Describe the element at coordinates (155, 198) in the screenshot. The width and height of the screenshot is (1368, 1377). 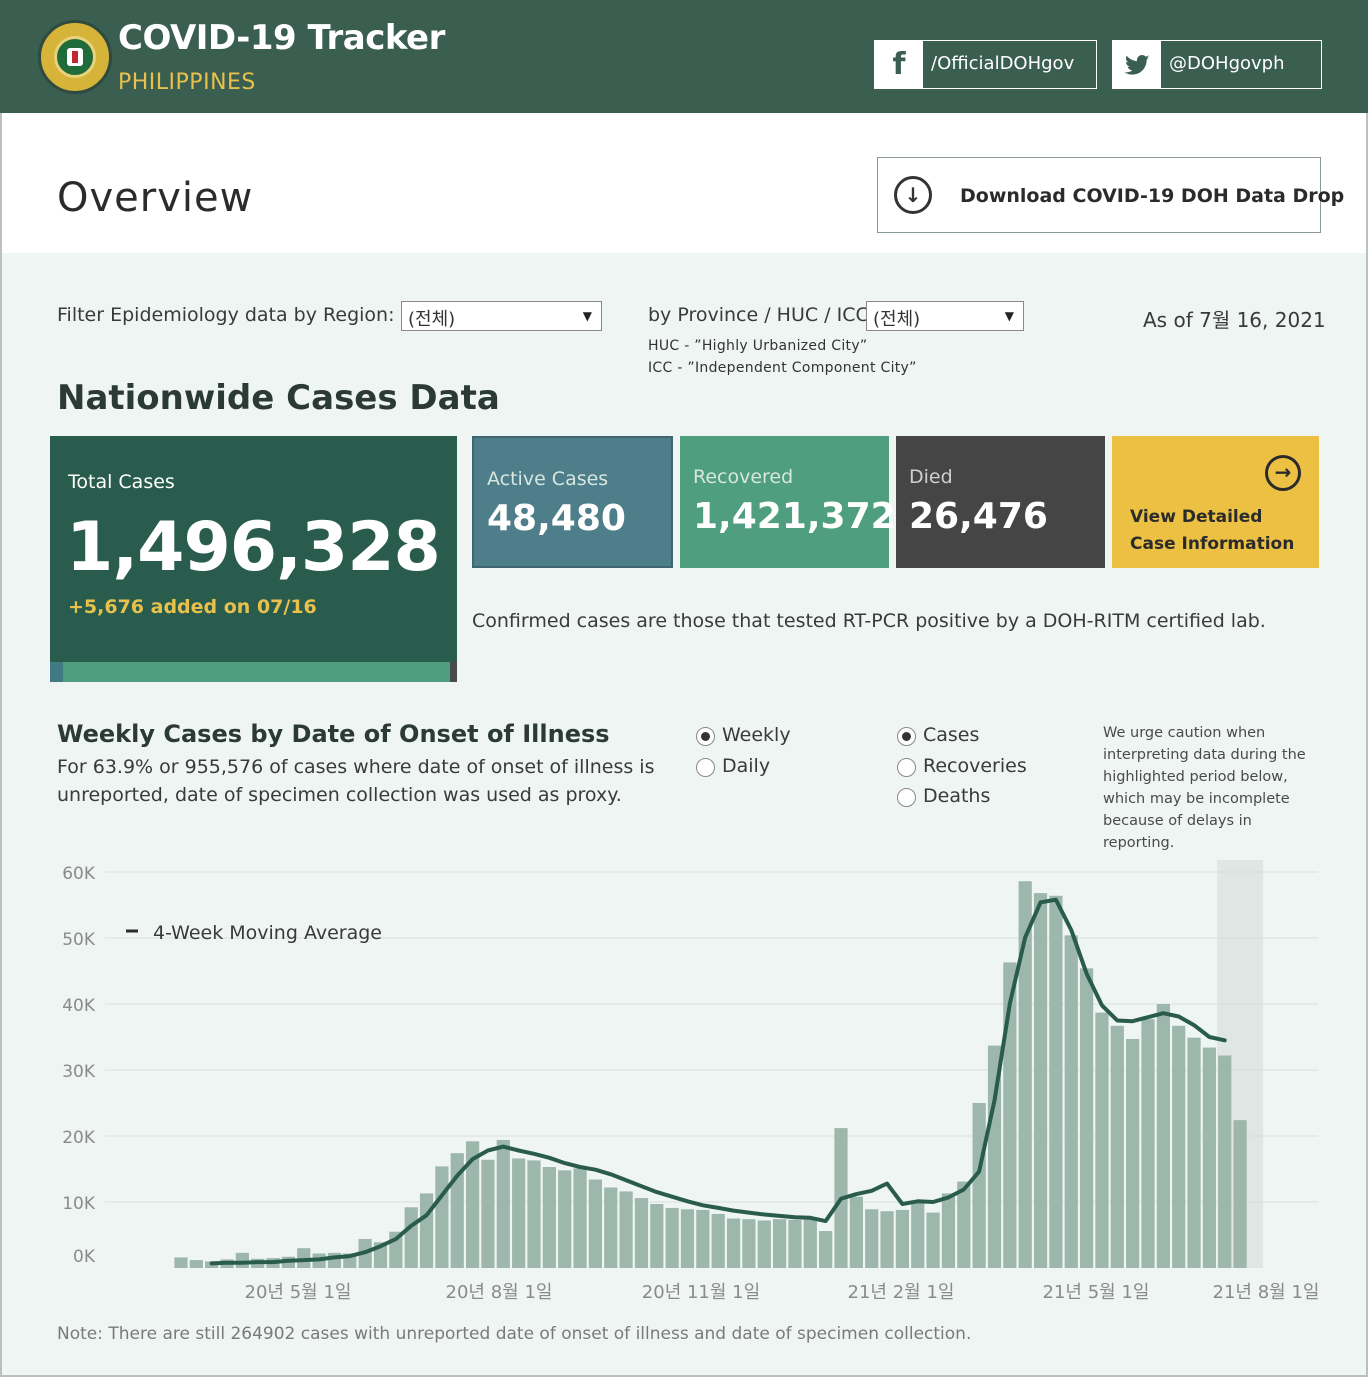
I see `overview-title: Overview` at that location.